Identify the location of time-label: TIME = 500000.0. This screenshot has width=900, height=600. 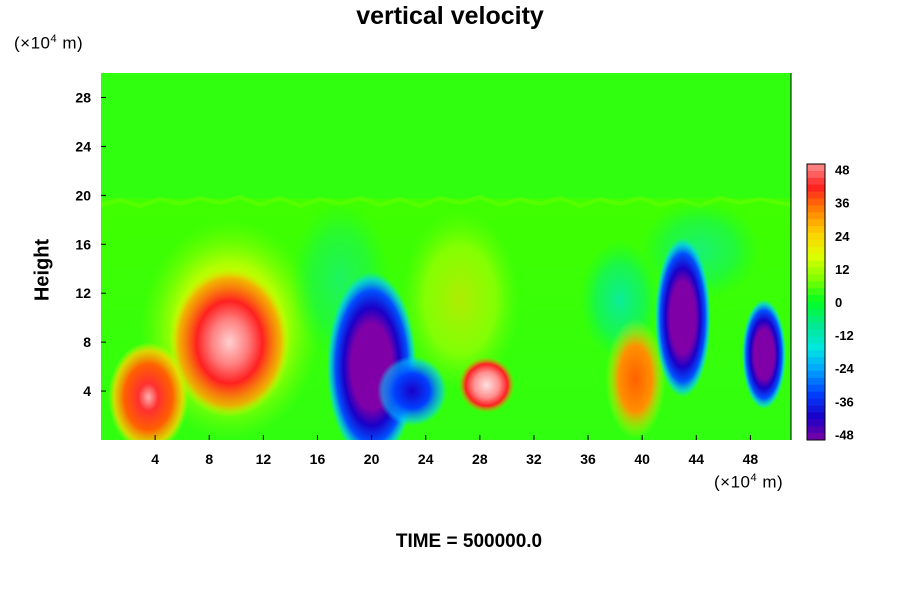
(469, 541).